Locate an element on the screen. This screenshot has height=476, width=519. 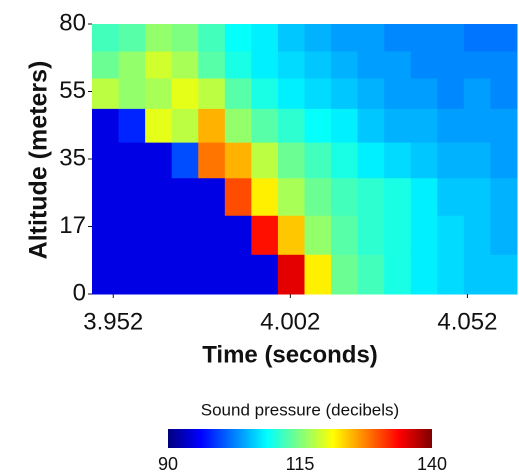
y-tick-label: 0 is located at coordinates (79, 292).